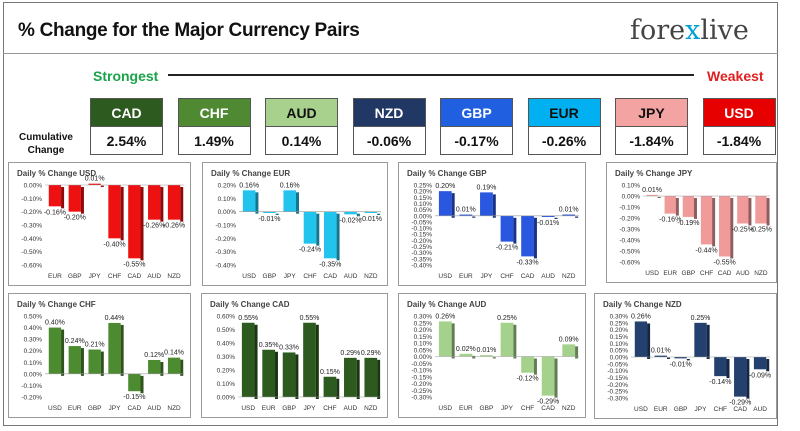 The height and width of the screenshot is (431, 800). I want to click on x-category-label: JPY, so click(507, 408).